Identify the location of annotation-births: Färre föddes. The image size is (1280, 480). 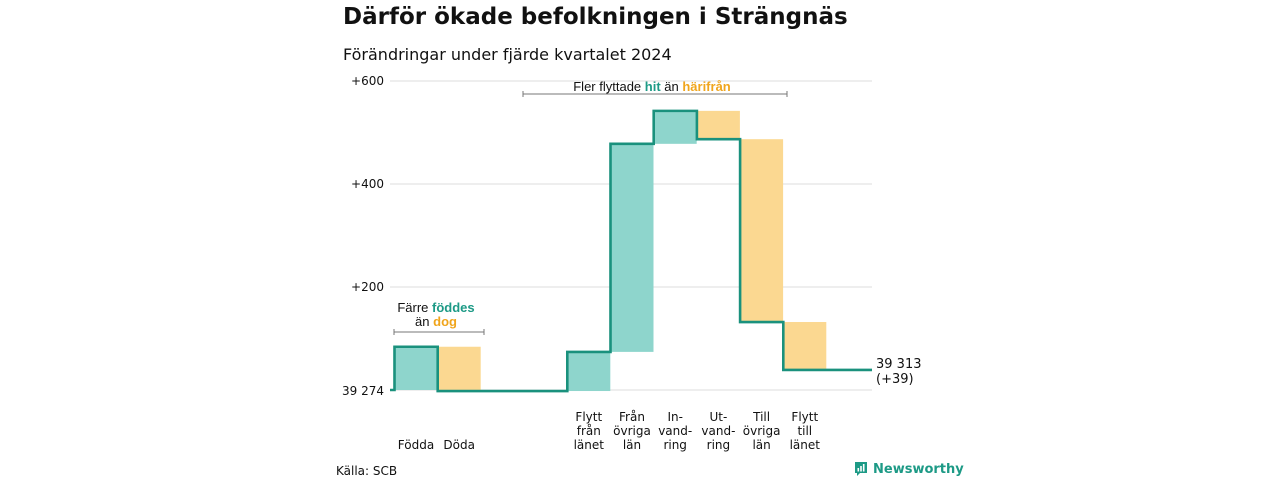
(435, 307).